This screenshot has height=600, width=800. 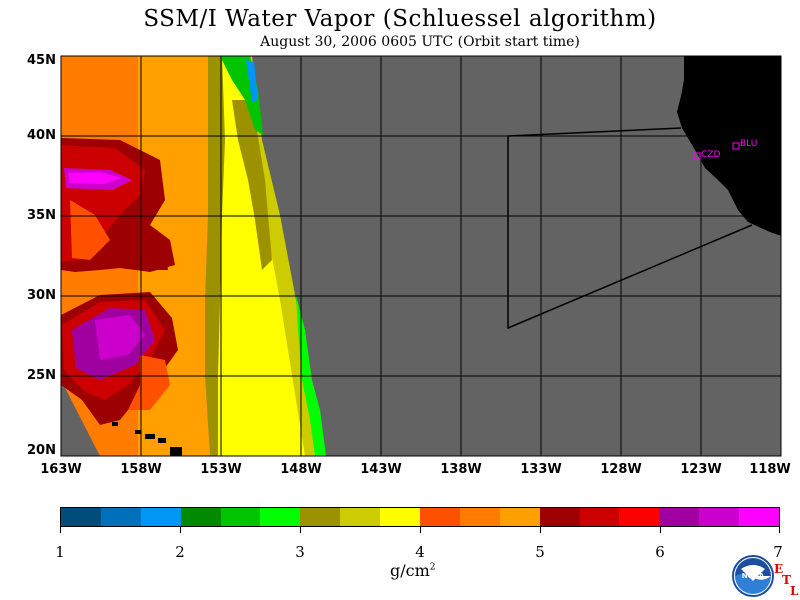 I want to click on magenta-core-south, so click(x=120, y=337).